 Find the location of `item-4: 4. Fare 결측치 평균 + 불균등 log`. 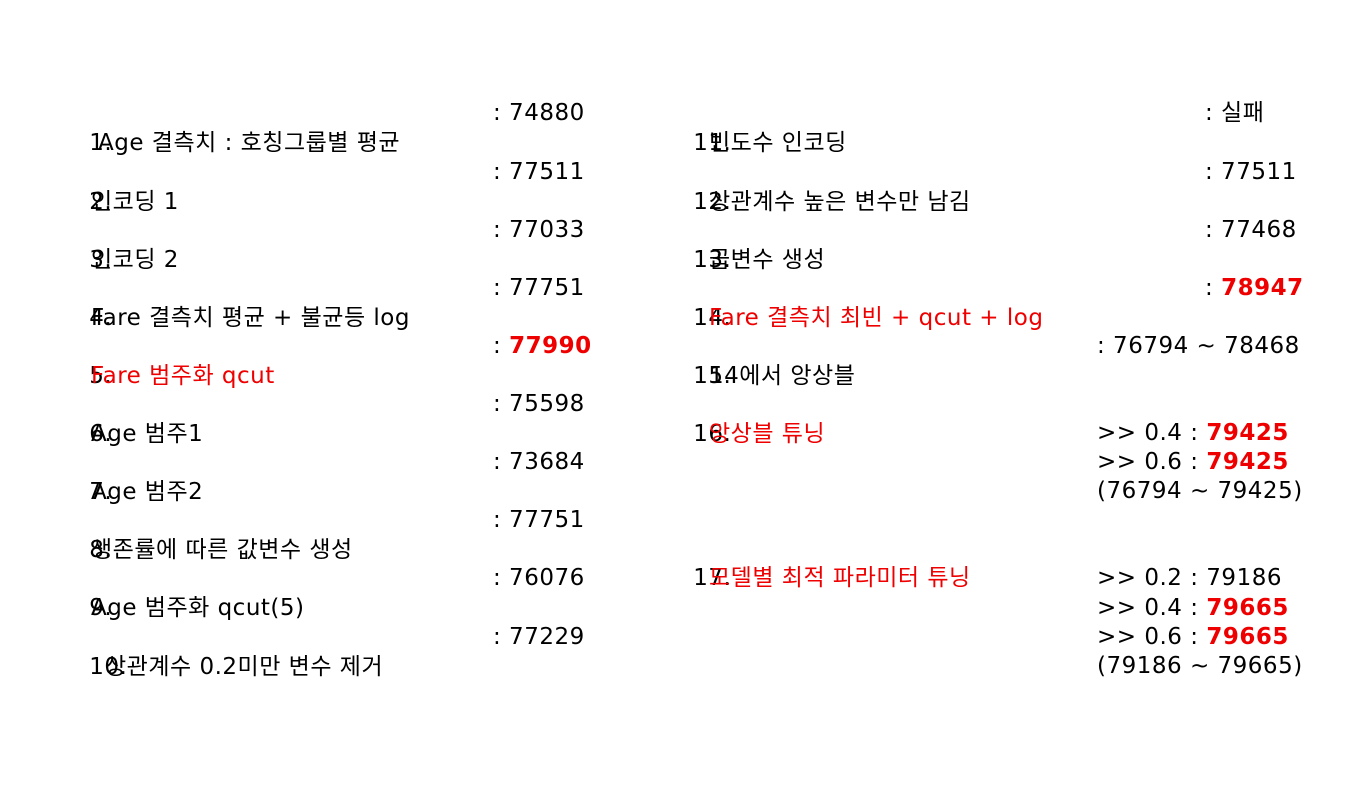

item-4: 4. Fare 결측치 평균 + 불균등 log is located at coordinates (233, 302).